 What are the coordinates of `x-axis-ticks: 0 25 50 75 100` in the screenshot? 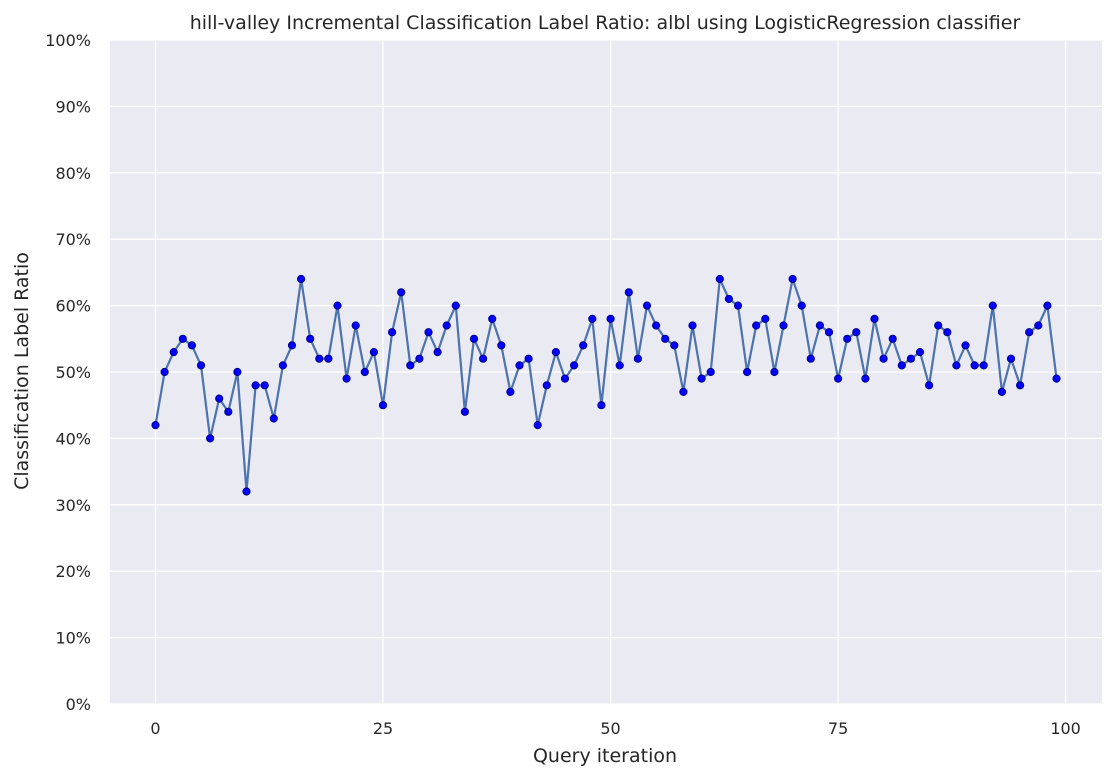 It's located at (615, 728).